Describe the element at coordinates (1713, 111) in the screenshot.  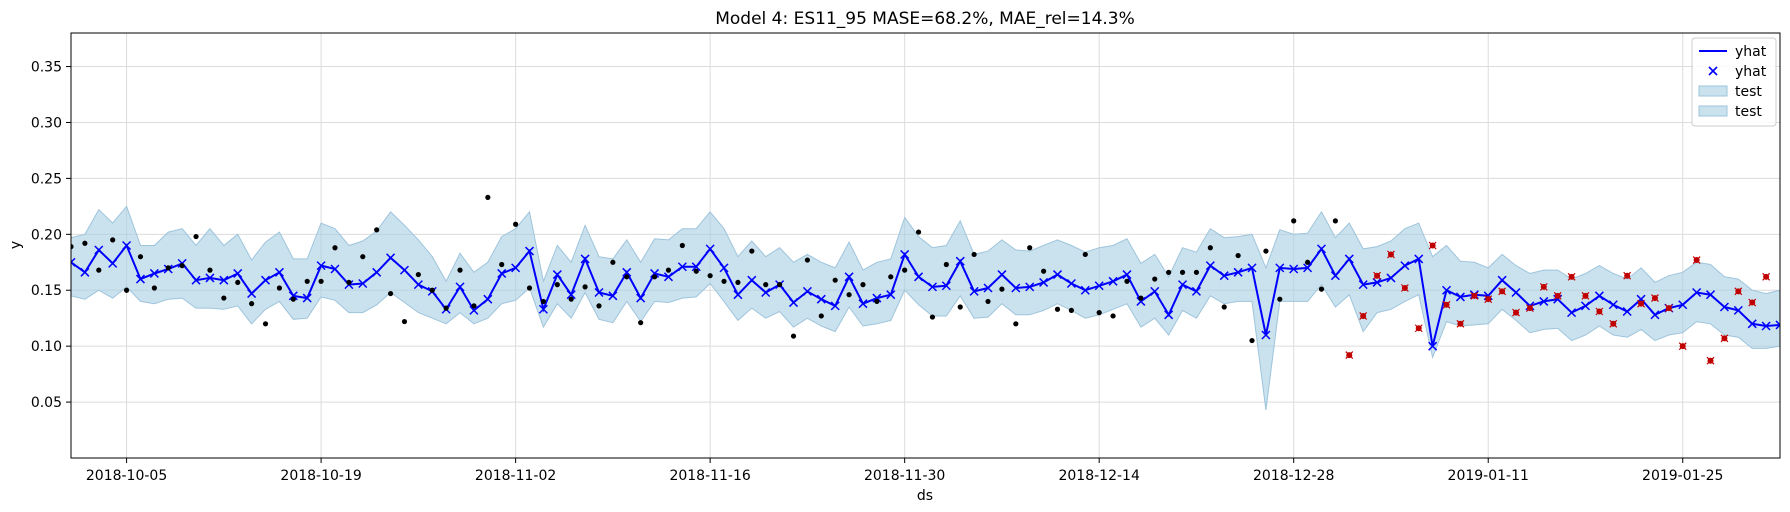
I see `legend-band-swatch` at that location.